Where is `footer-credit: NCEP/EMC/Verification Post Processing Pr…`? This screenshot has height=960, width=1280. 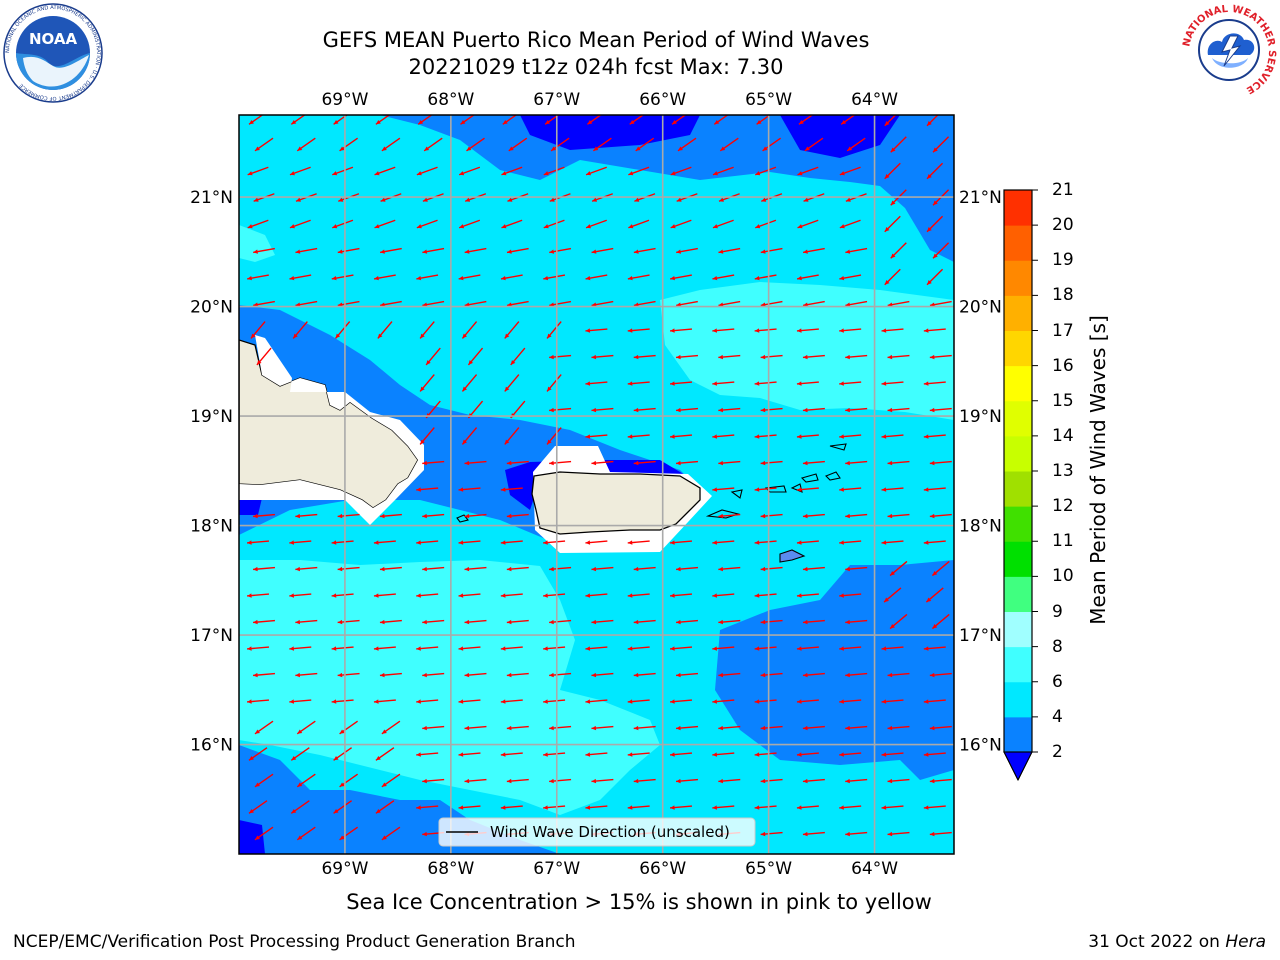 footer-credit: NCEP/EMC/Verification Post Processing Pr… is located at coordinates (294, 942).